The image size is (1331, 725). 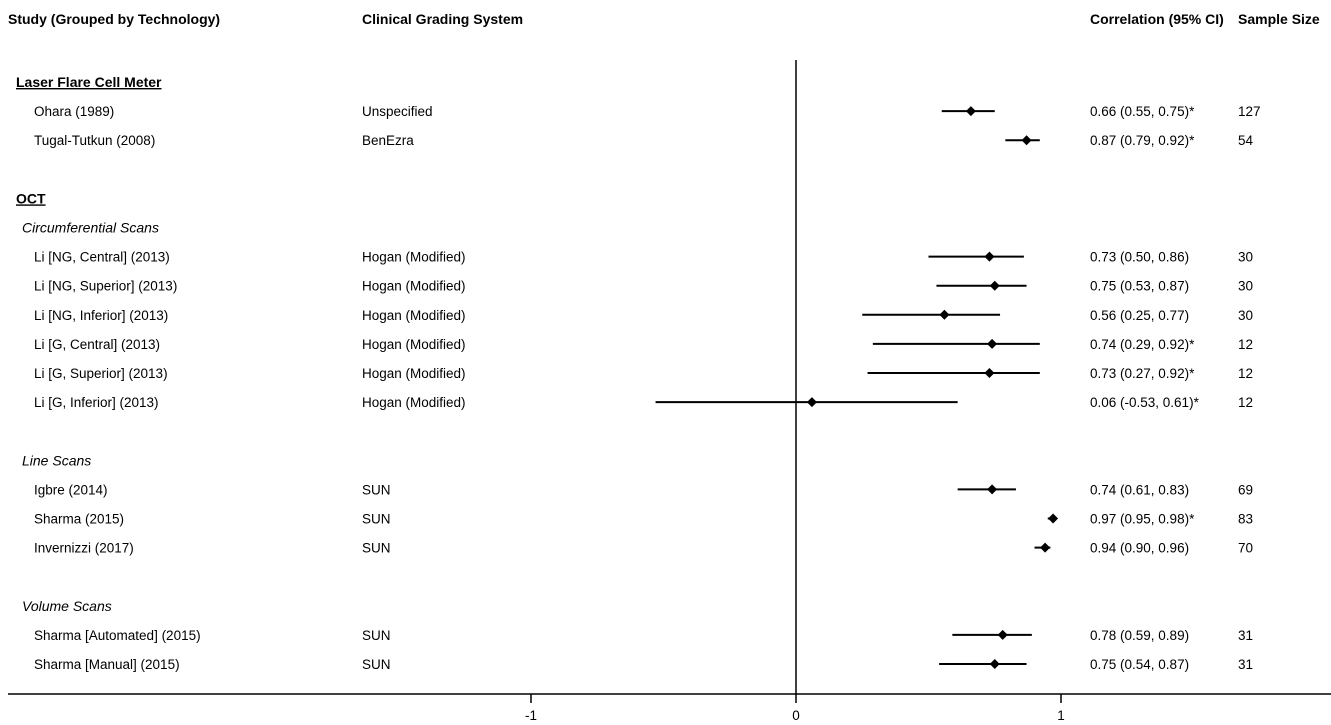 What do you see at coordinates (531, 715) in the screenshot?
I see `x-tick-label: -1` at bounding box center [531, 715].